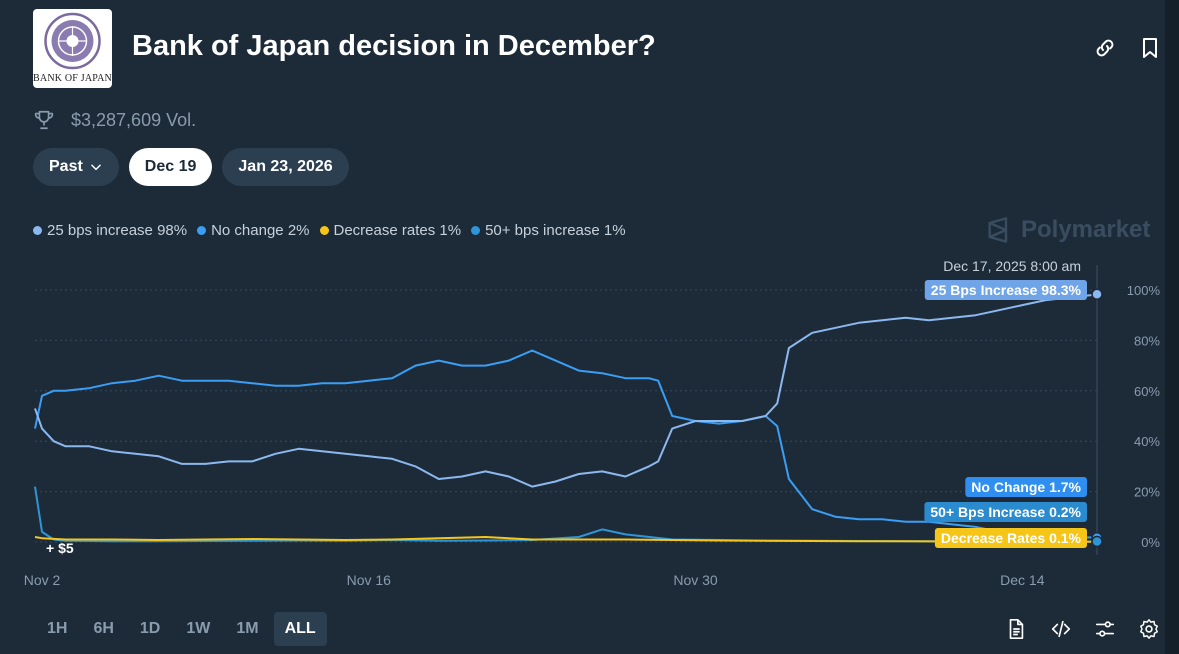 This screenshot has height=654, width=1179. I want to click on legend-item: 25 bps increase 98%, so click(110, 230).